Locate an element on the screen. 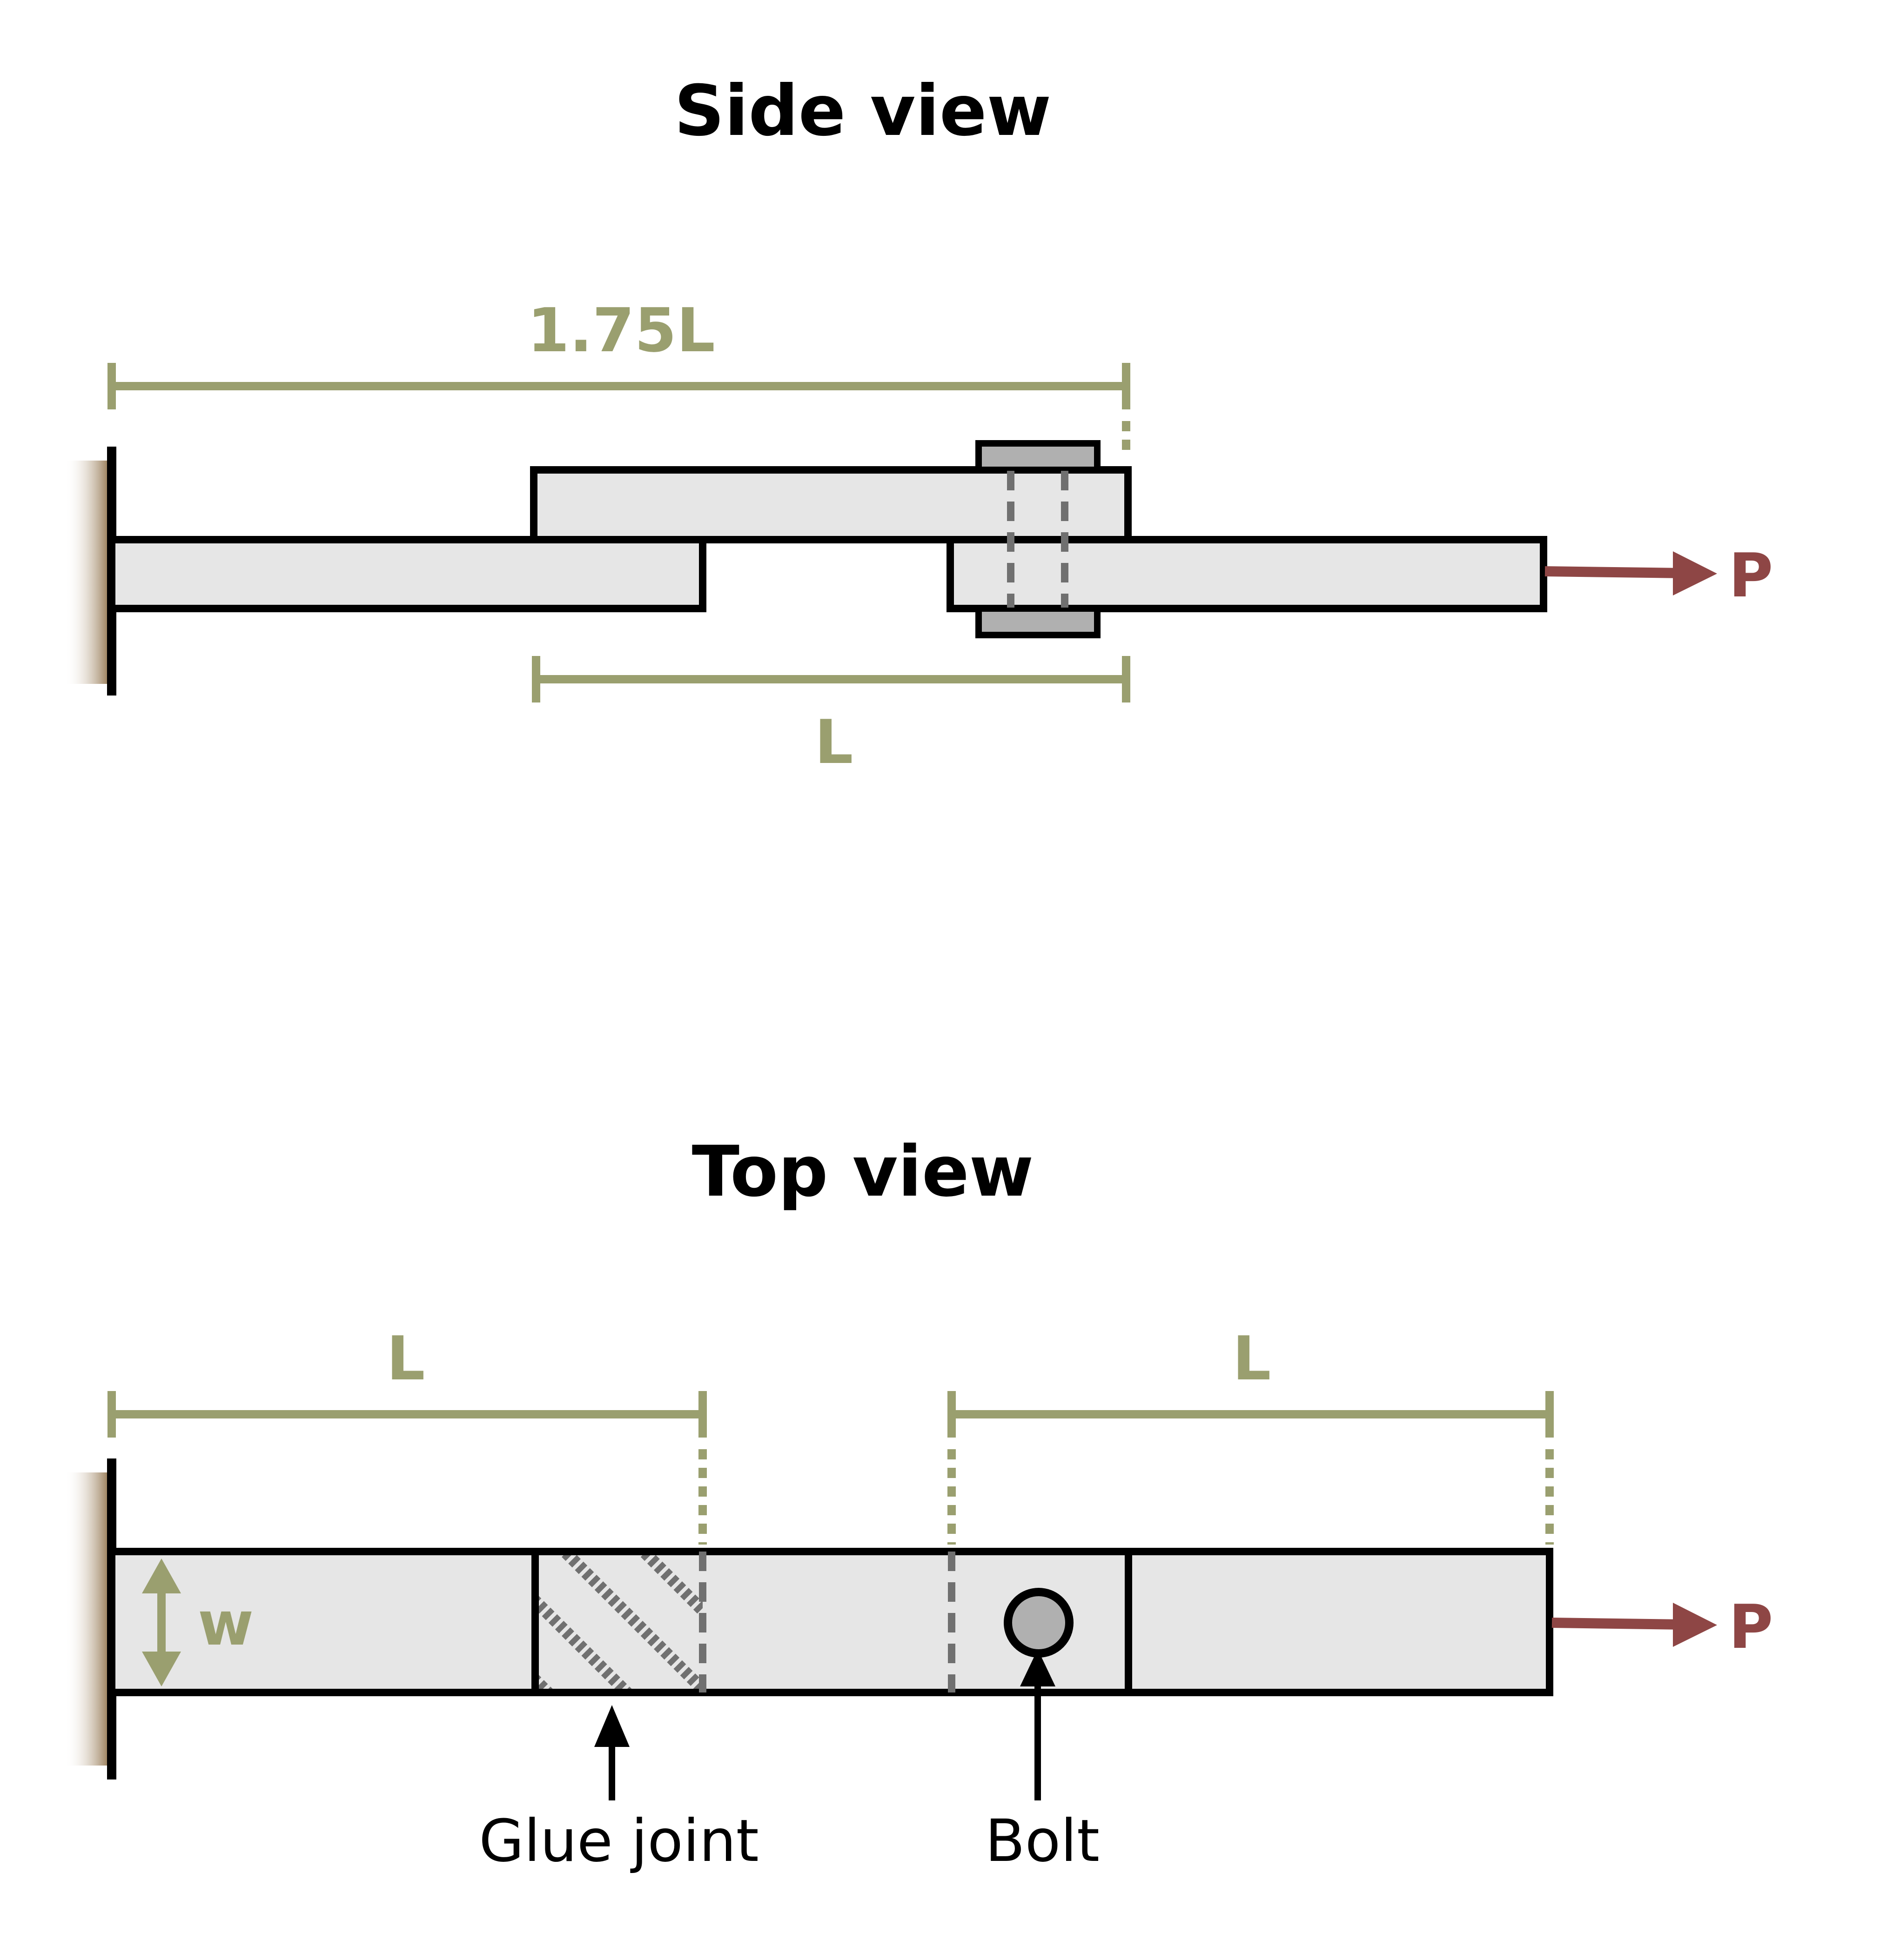 The width and height of the screenshot is (1893, 1960). side-bolt-nut is located at coordinates (1038, 621).